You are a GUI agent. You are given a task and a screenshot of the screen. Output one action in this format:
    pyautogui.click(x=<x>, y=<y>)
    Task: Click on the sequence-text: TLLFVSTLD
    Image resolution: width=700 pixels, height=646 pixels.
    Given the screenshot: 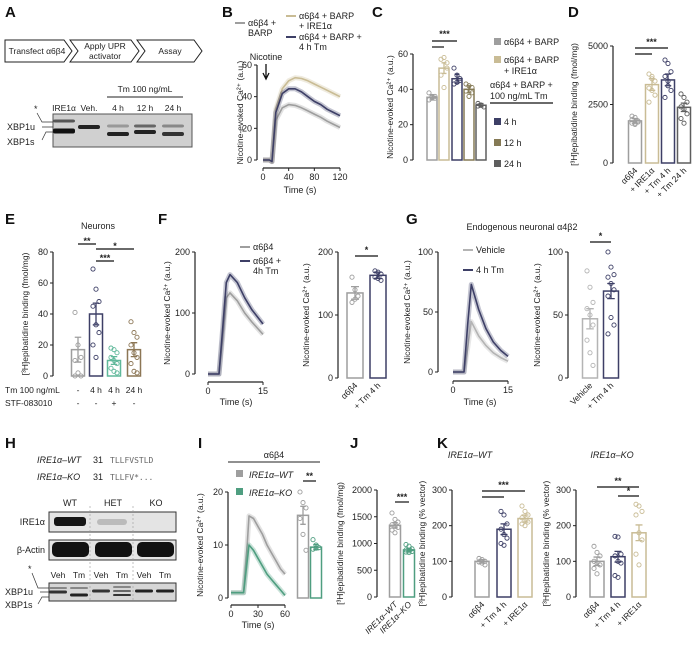 What is the action you would take?
    pyautogui.click(x=132, y=460)
    